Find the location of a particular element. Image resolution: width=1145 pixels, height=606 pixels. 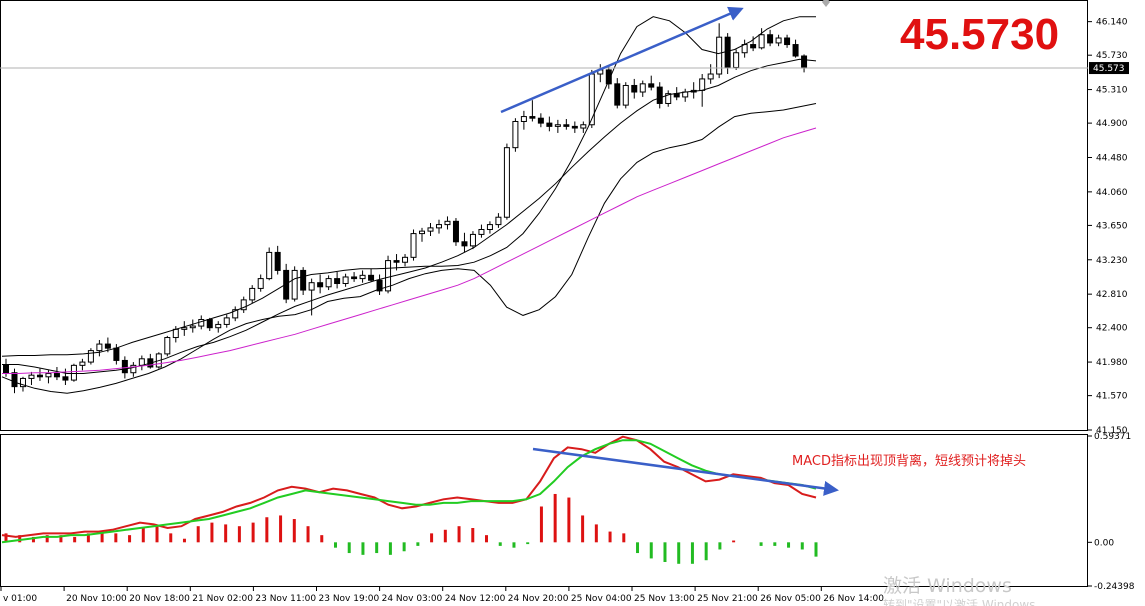

current-price-display: 45.5730 is located at coordinates (979, 34).